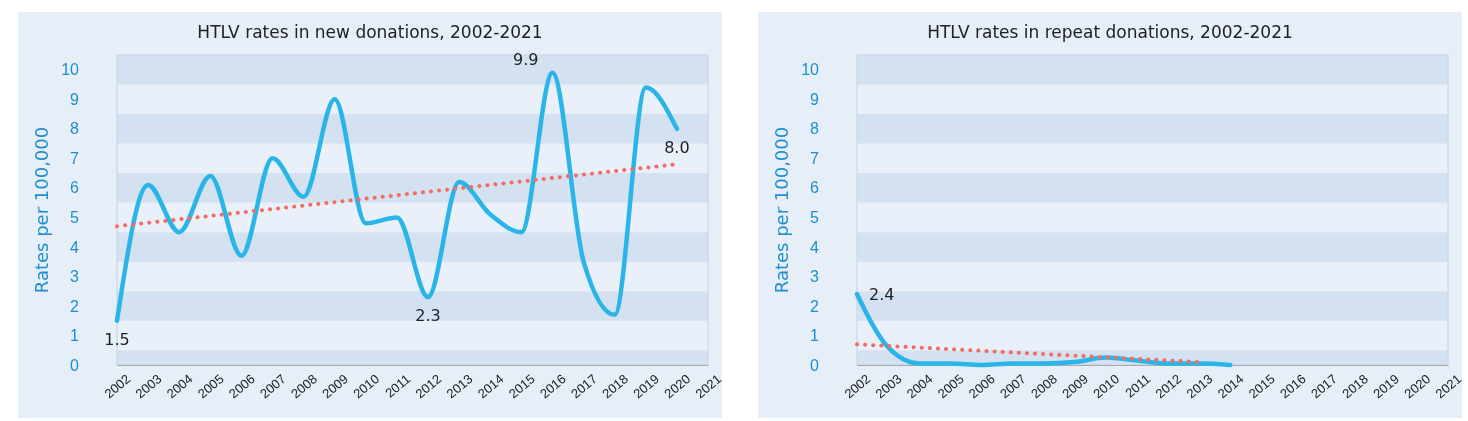 The image size is (1468, 421). I want to click on data-label: 9.9, so click(526, 59).